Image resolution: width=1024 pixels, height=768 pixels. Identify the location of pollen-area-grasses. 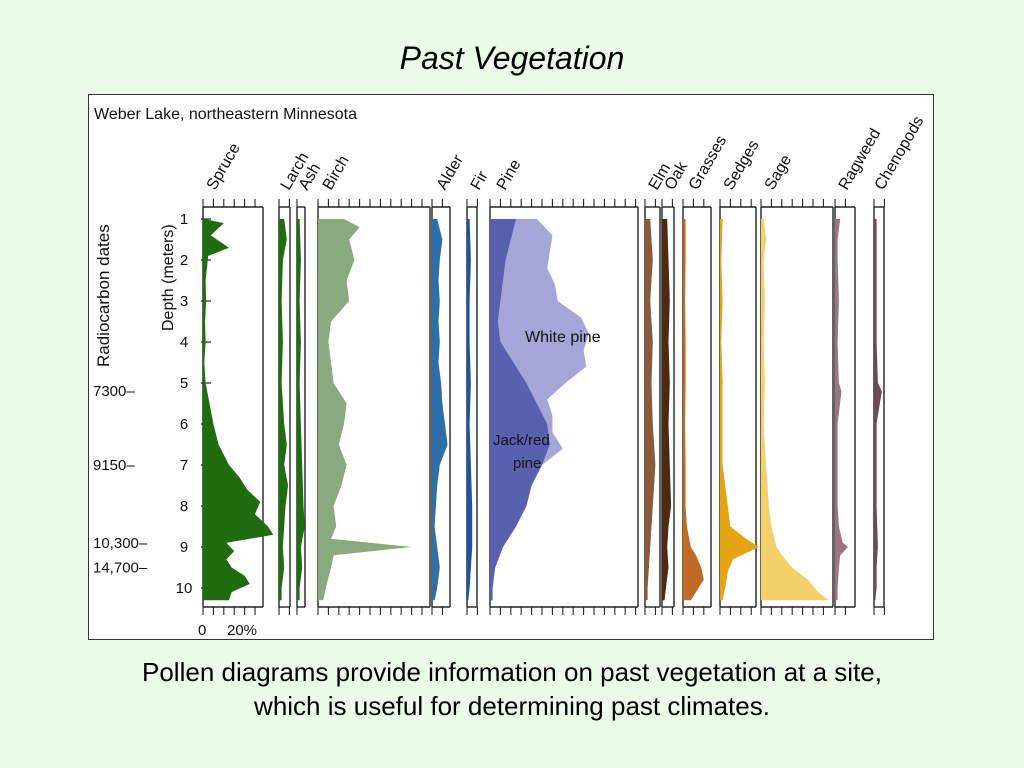
(693, 410).